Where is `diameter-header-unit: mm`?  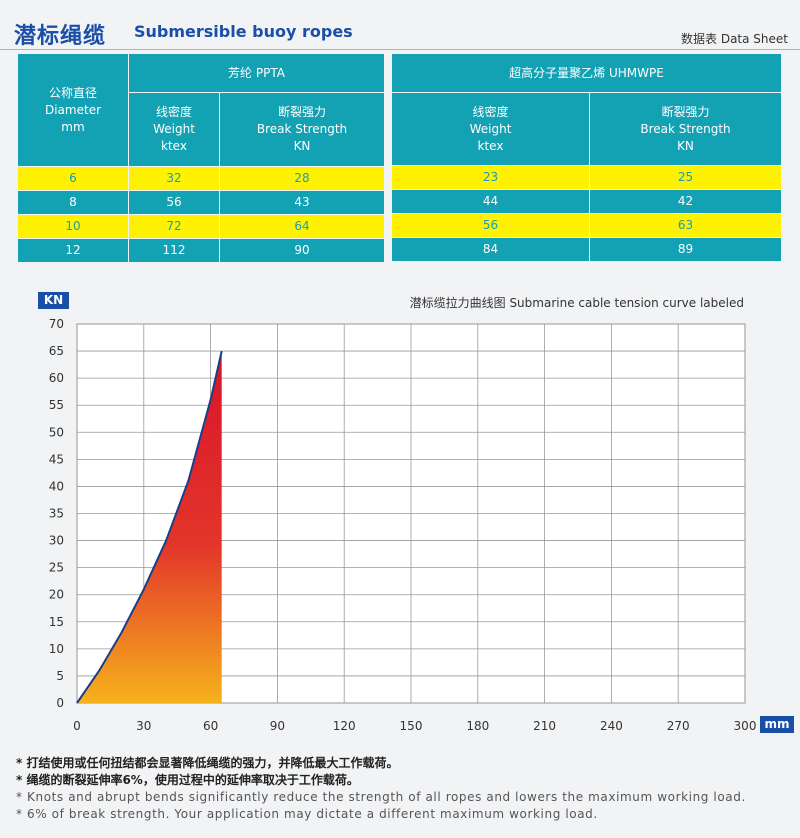
diameter-header-unit: mm is located at coordinates (73, 126).